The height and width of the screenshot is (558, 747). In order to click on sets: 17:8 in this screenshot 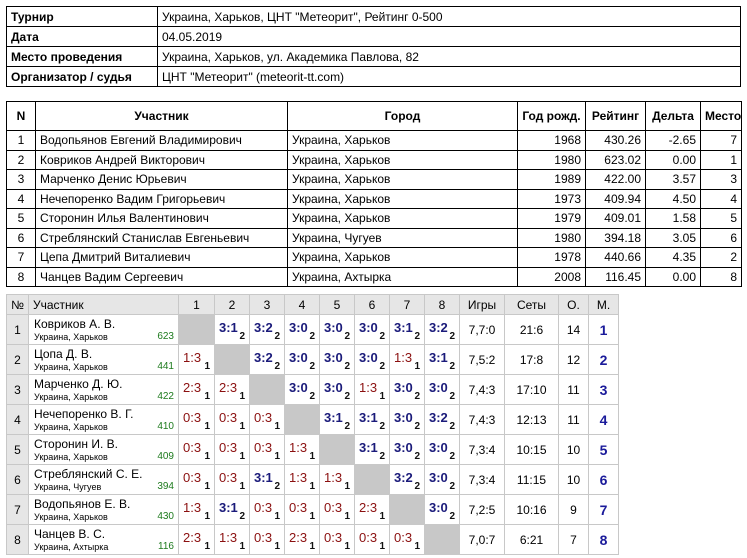, I will do `click(531, 359)`.